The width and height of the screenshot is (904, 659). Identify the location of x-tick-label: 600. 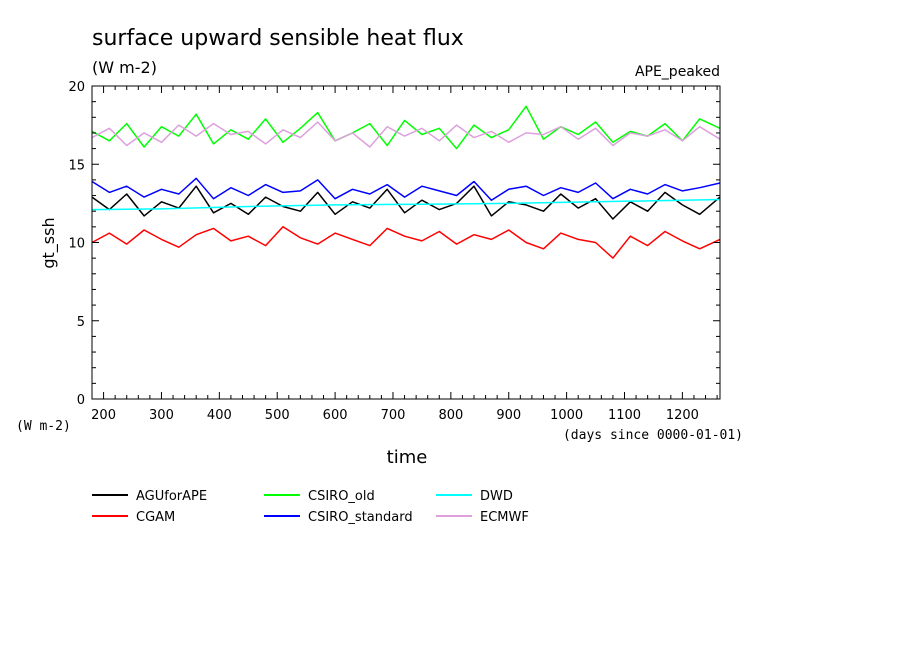
(335, 415).